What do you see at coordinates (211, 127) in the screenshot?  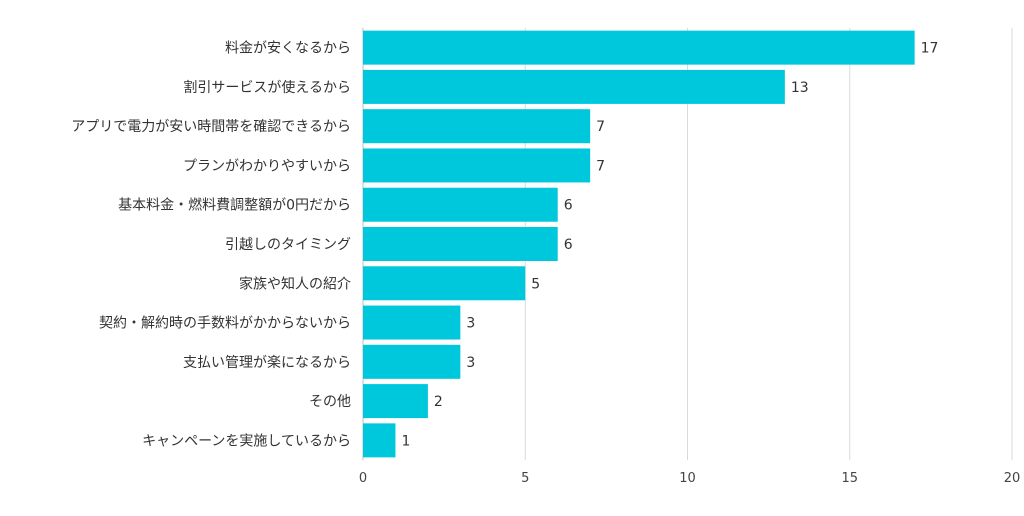 I see `category-label: アプリで電力が安い時間帯を確認できるから` at bounding box center [211, 127].